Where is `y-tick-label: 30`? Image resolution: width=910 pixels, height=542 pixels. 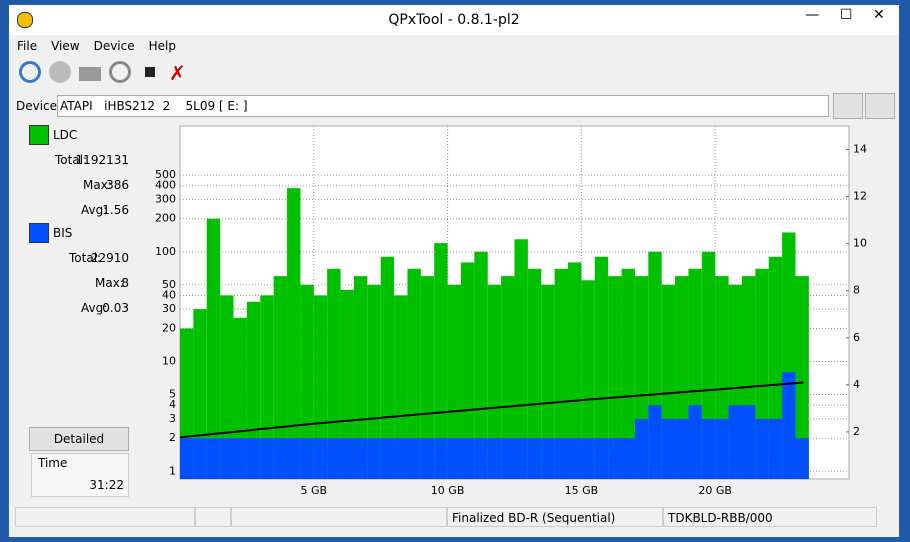 y-tick-label: 30 is located at coordinates (169, 308).